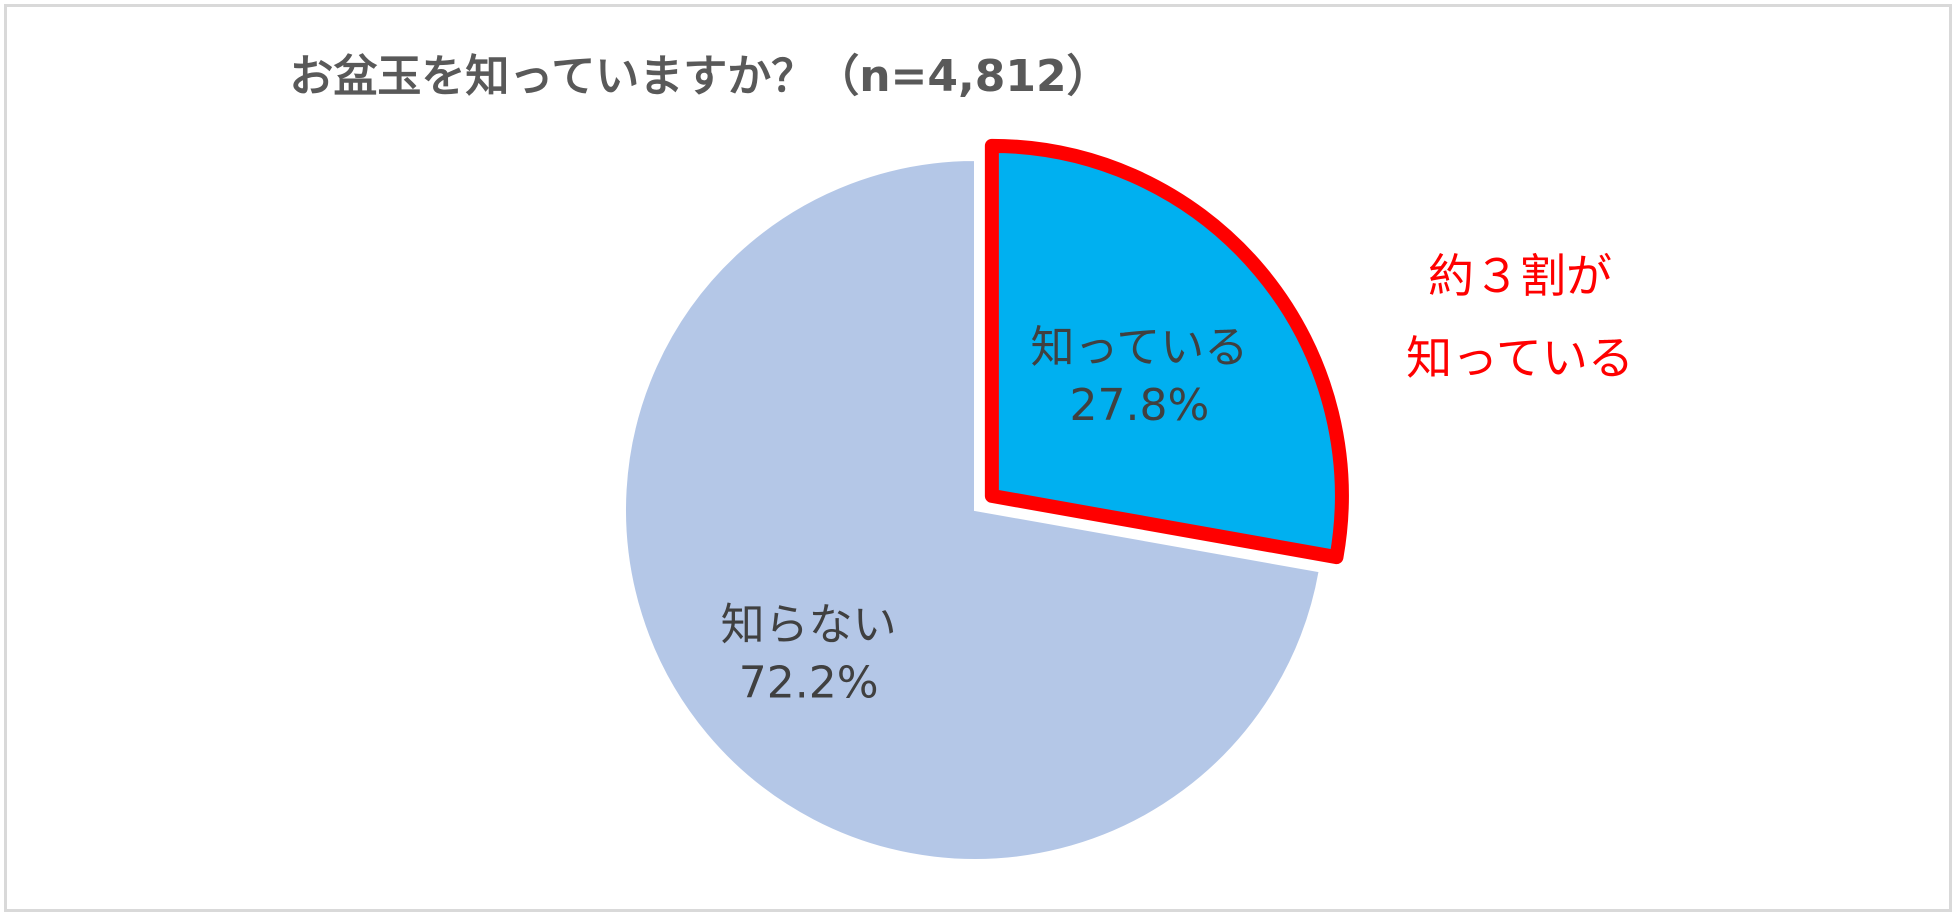 The height and width of the screenshot is (920, 1960). Describe the element at coordinates (809, 624) in the screenshot. I see `slice-label-unknown: 知らない` at that location.